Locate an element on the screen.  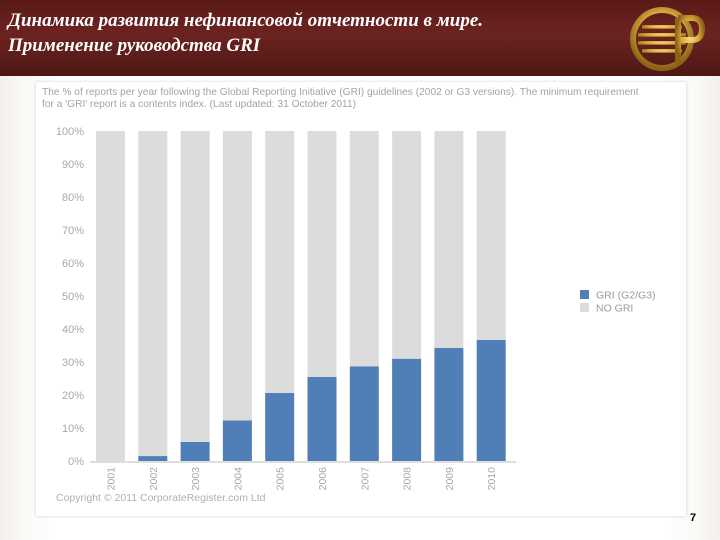
slide-number: 7 is located at coordinates (693, 518).